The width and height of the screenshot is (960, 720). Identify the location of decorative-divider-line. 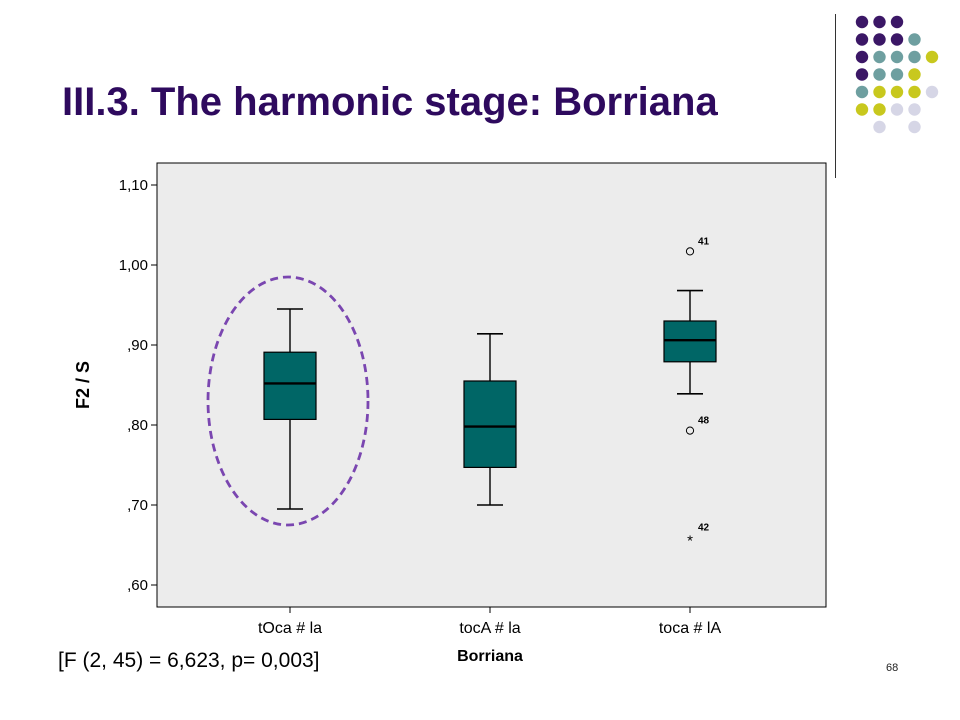
(835, 96).